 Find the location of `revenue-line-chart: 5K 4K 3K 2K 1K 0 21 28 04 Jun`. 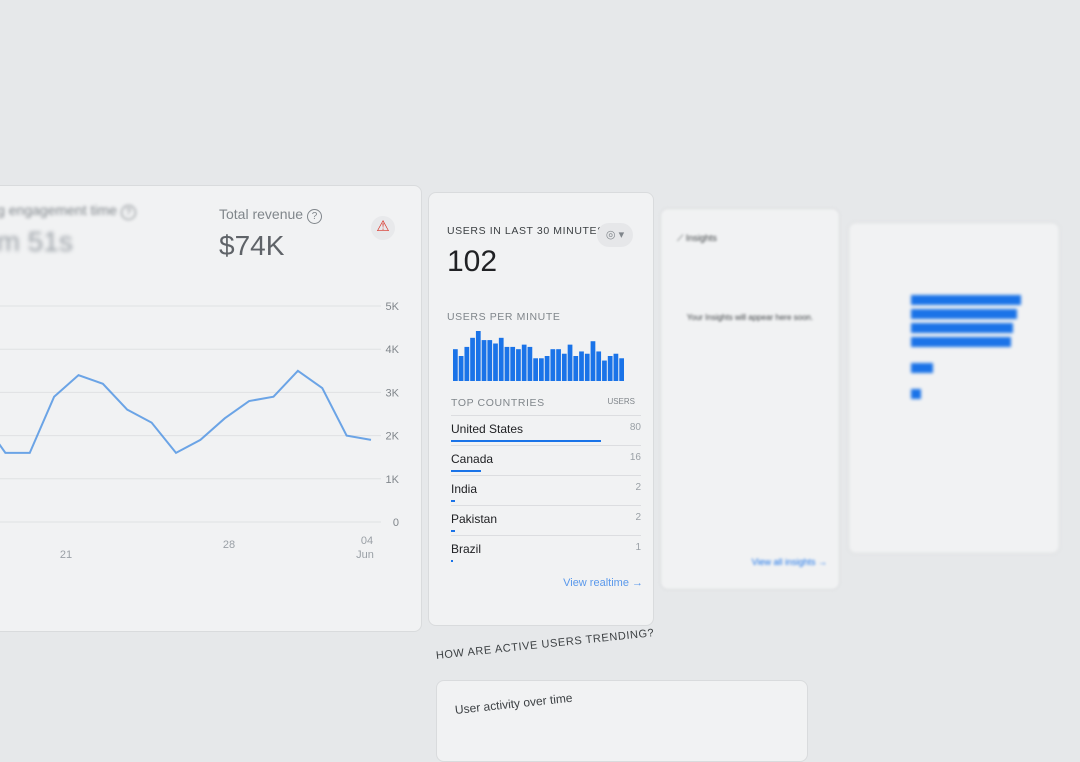

revenue-line-chart: 5K 4K 3K 2K 1K 0 21 28 04 Jun is located at coordinates (205, 441).